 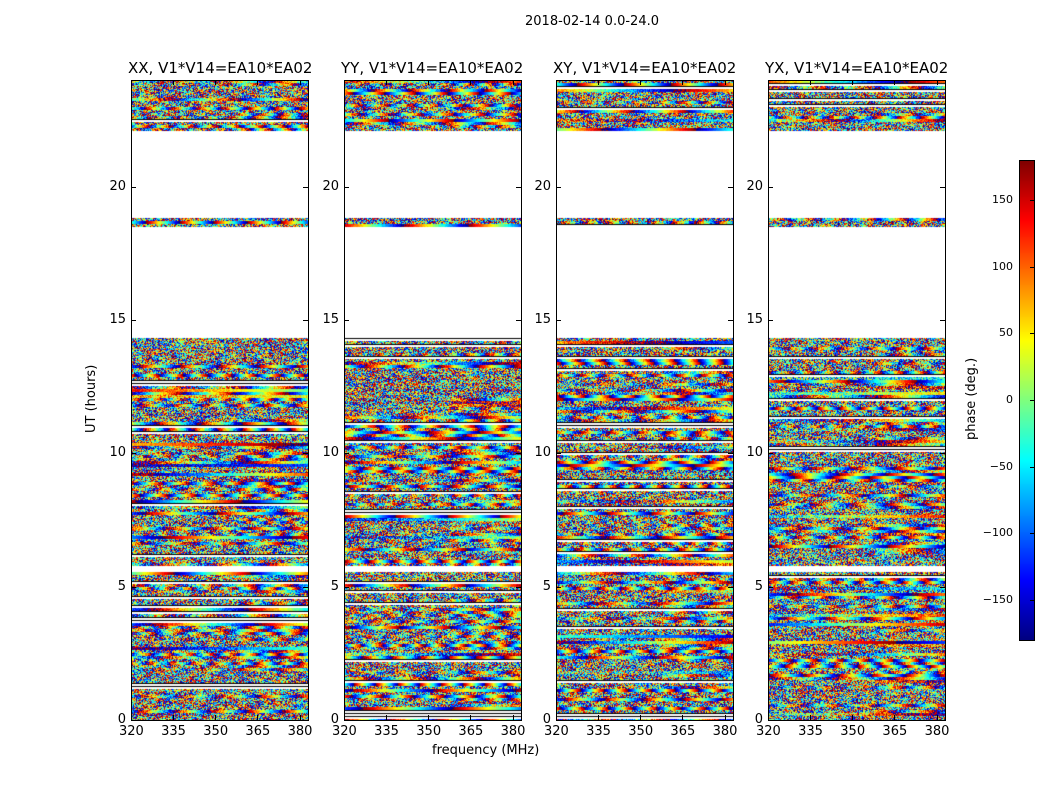 What do you see at coordinates (432, 68) in the screenshot?
I see `panel-title: YY, V1*V14=EA10*EA02` at bounding box center [432, 68].